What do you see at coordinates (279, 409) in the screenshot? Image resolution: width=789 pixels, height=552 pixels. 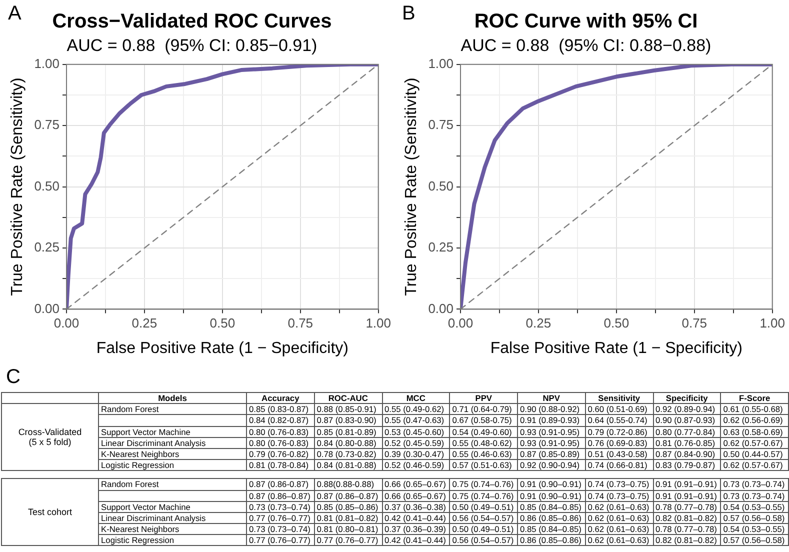 I see `text: 0.85 (0.83-0.87)` at bounding box center [279, 409].